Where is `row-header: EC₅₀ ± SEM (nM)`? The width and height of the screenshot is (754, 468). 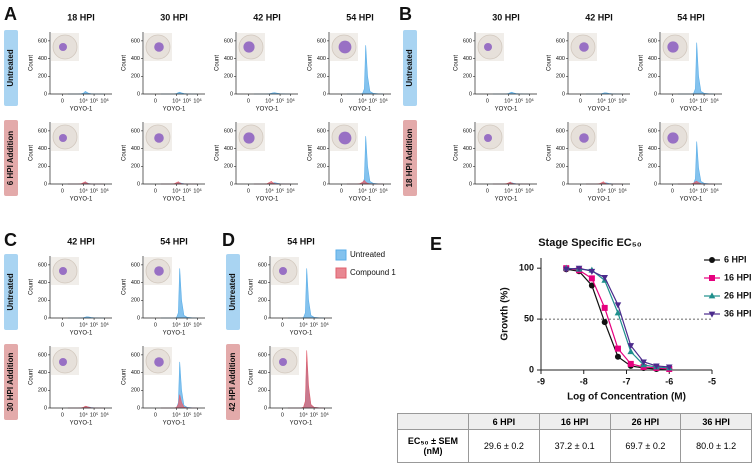
row-header: EC₅₀ ± SEM (nM) is located at coordinates (433, 446).